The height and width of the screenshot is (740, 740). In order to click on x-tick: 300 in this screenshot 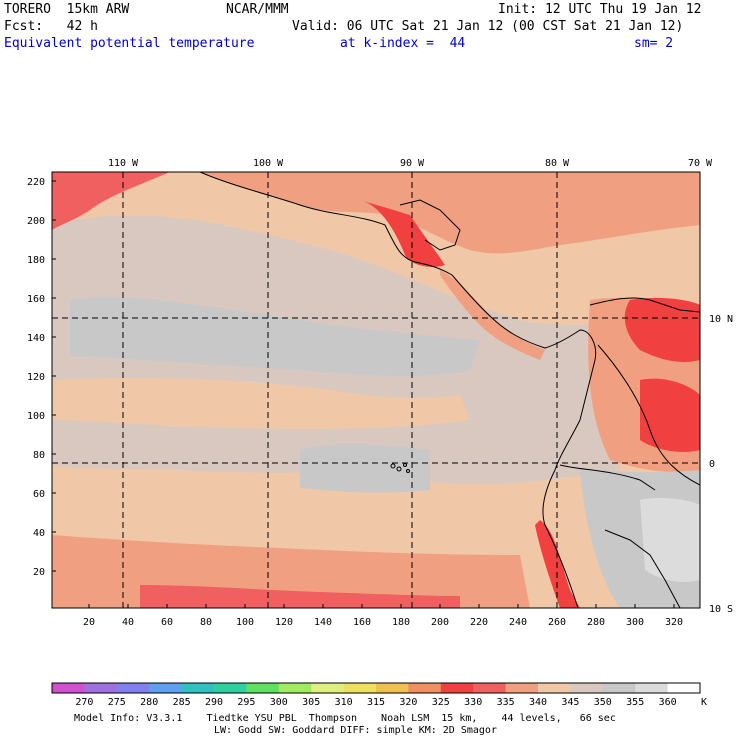, I will do `click(635, 622)`.